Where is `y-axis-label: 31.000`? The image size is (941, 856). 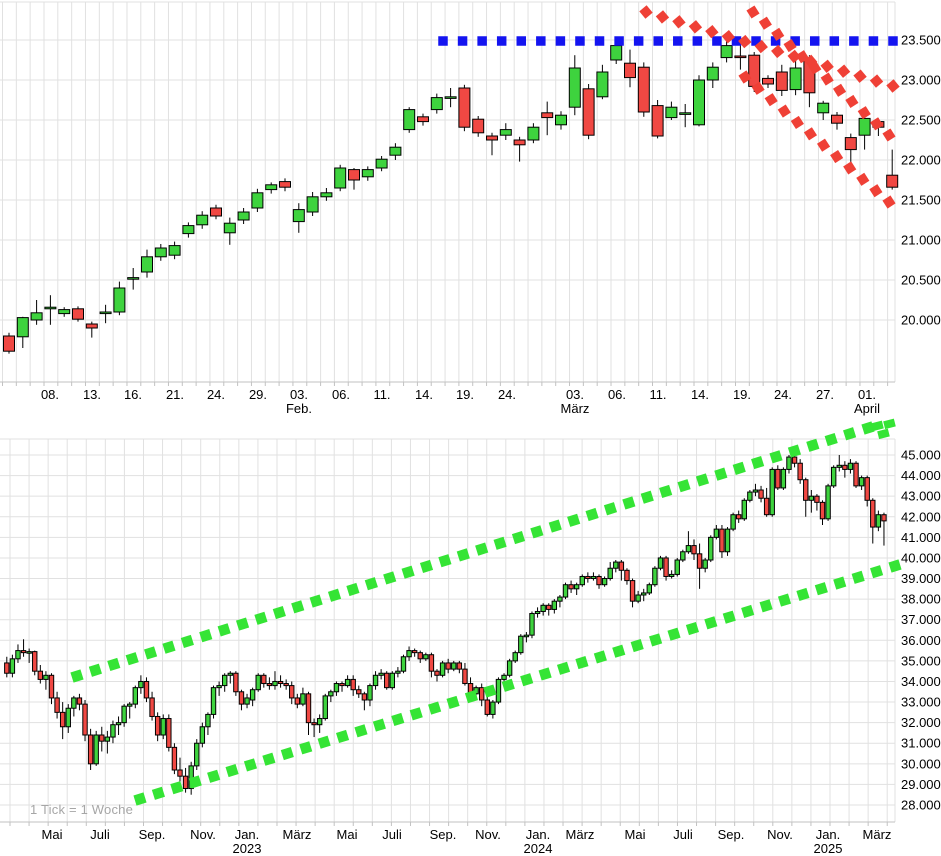 y-axis-label: 31.000 is located at coordinates (921, 743).